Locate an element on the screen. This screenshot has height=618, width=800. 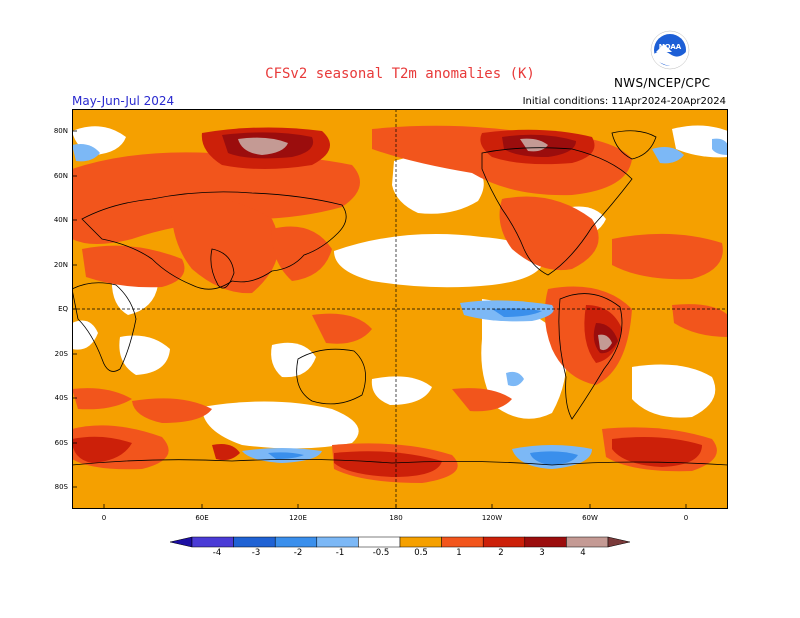
lon-label: 120E is located at coordinates (298, 518).